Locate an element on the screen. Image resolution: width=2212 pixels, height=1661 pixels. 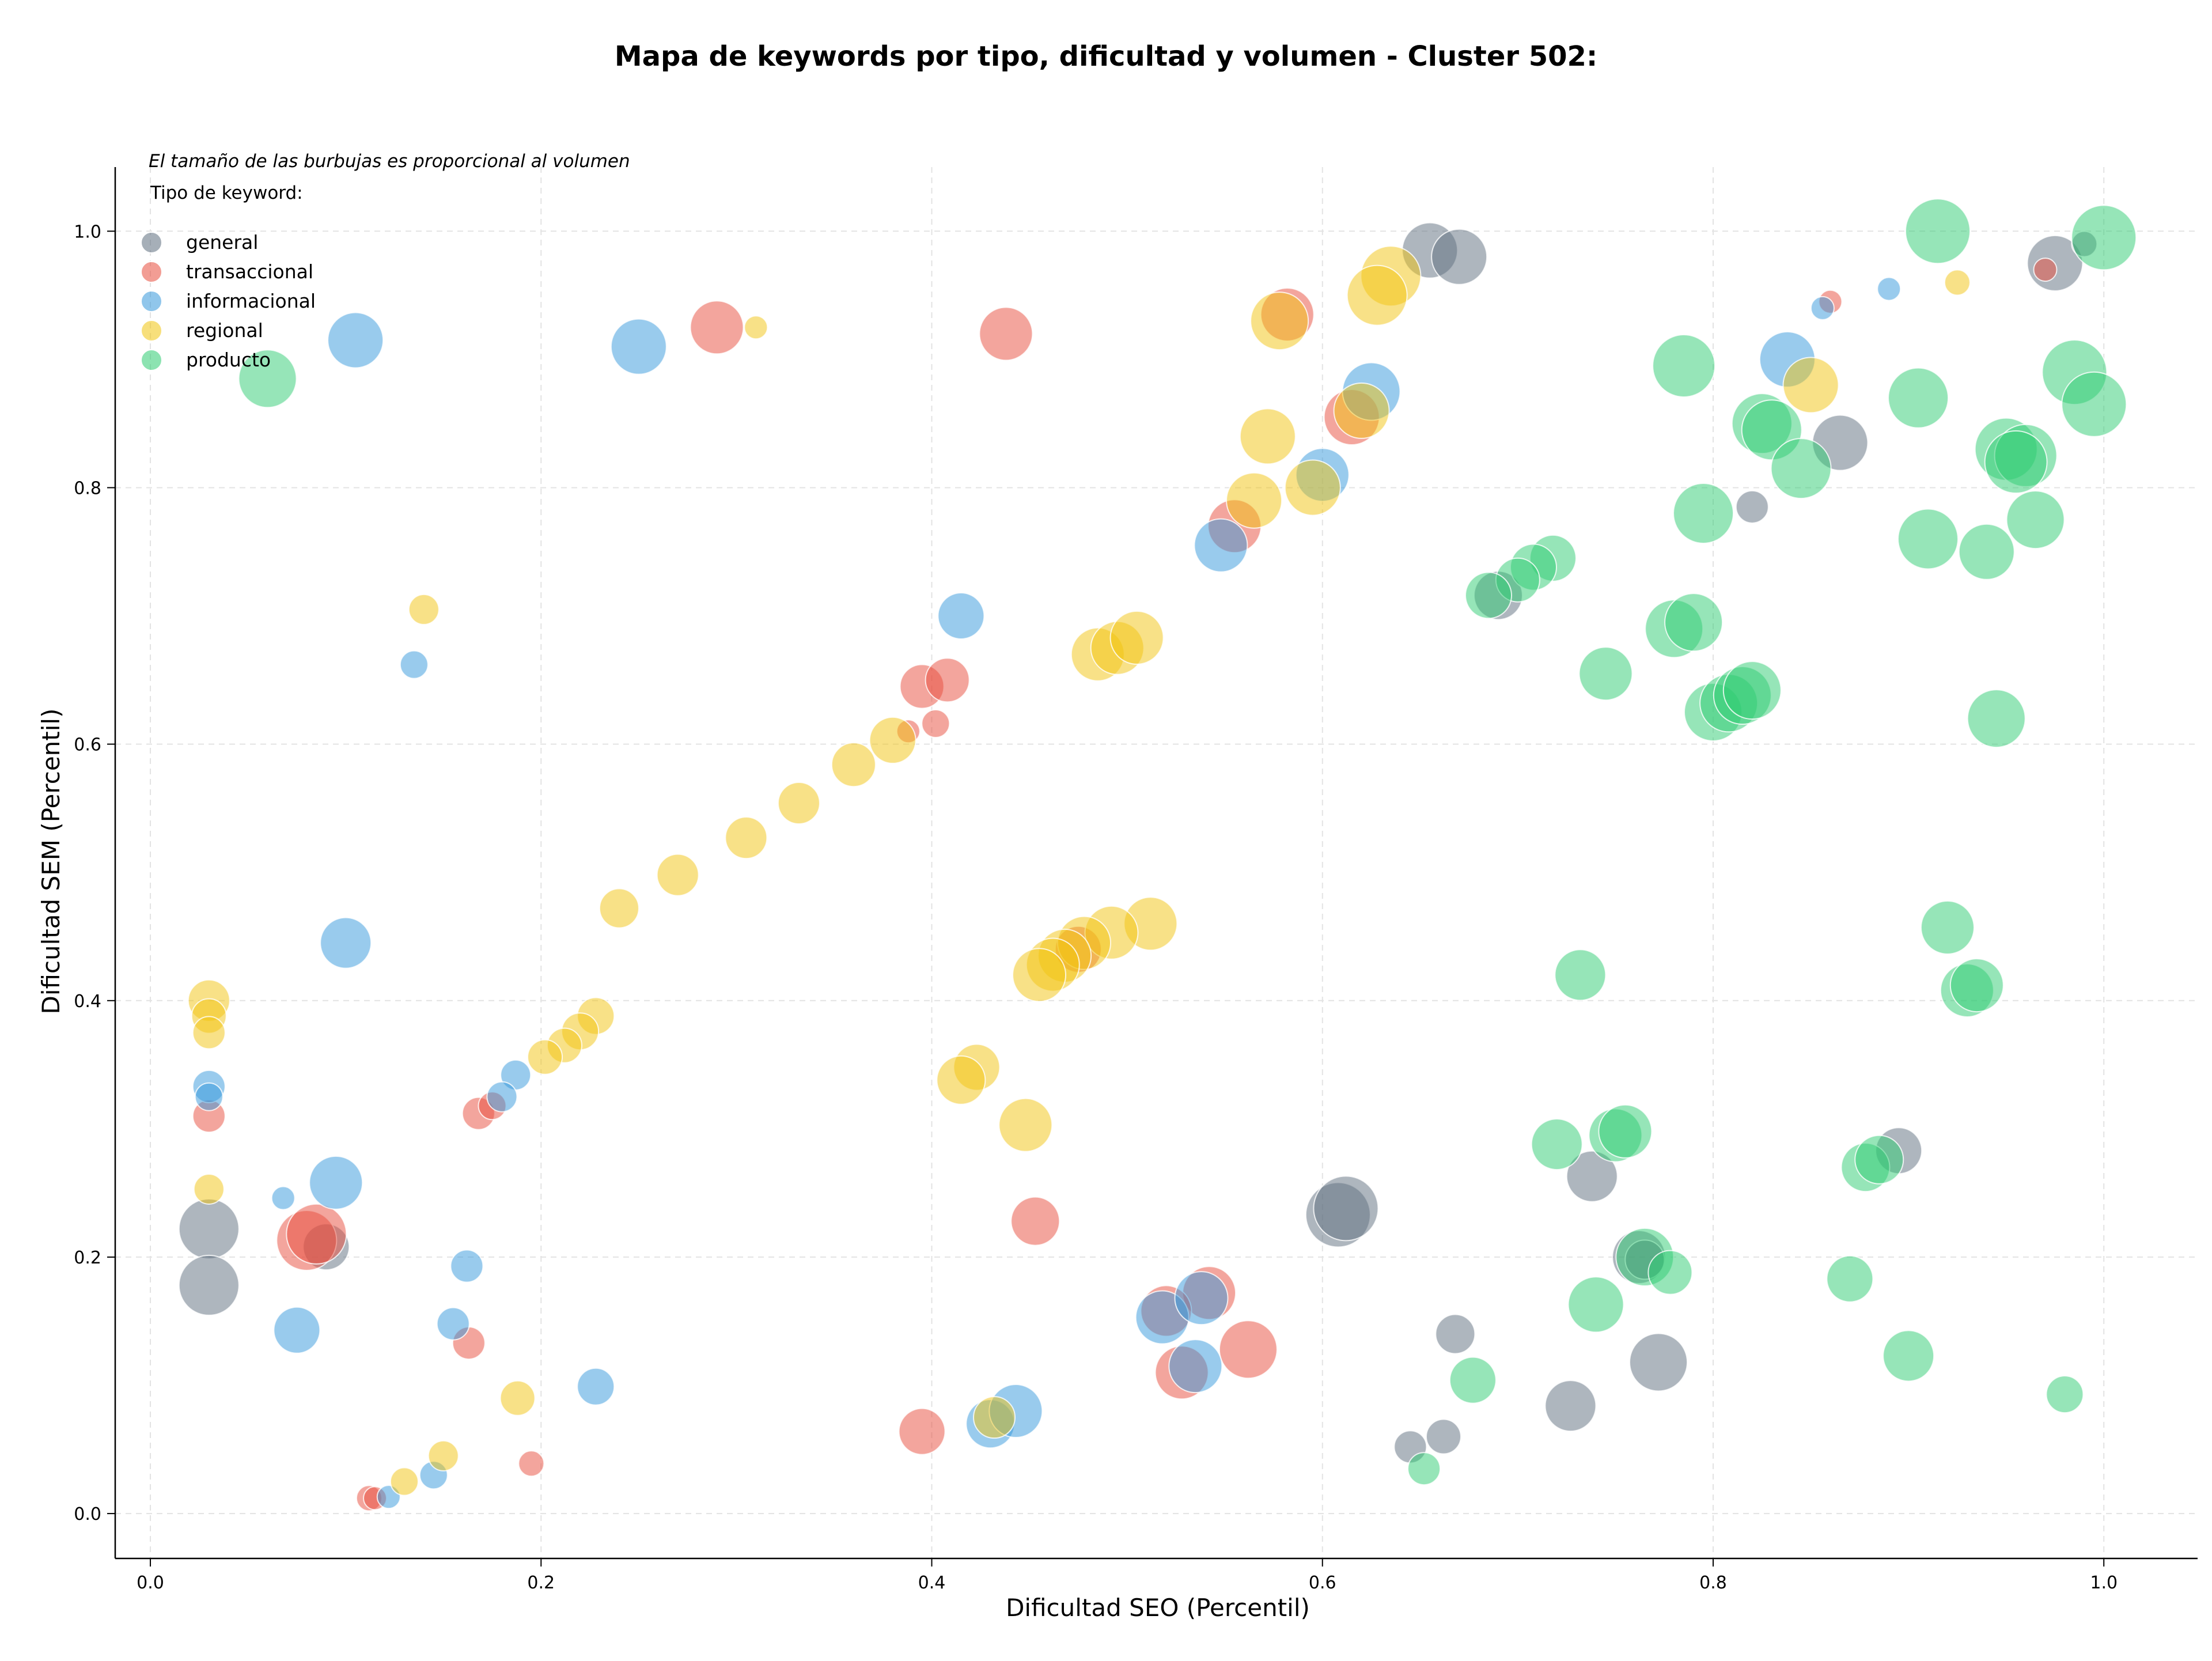
x-tick-label: 1.0 is located at coordinates (2104, 1583).